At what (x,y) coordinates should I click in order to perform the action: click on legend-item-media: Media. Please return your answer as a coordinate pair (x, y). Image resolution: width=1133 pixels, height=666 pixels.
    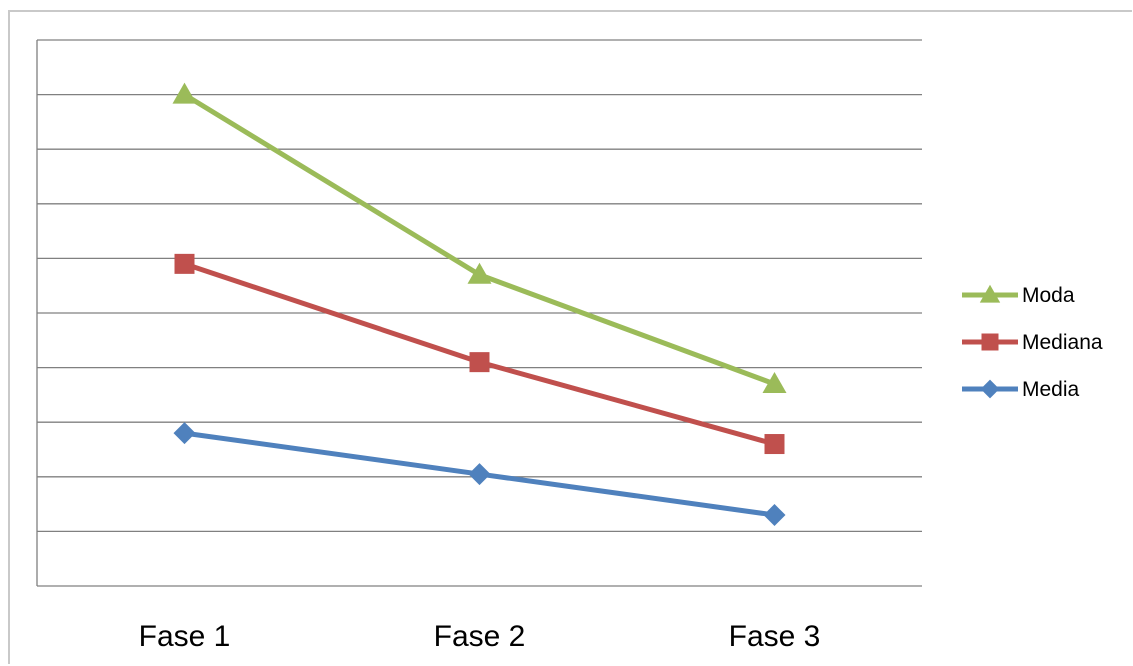
    Looking at the image, I should click on (1021, 389).